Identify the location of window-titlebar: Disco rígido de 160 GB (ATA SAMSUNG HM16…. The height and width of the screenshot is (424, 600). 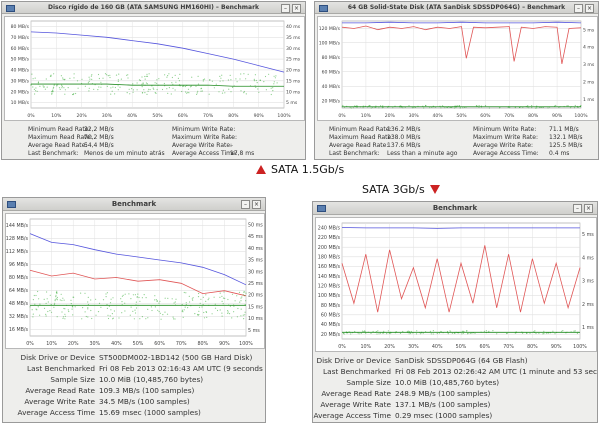
(153, 8).